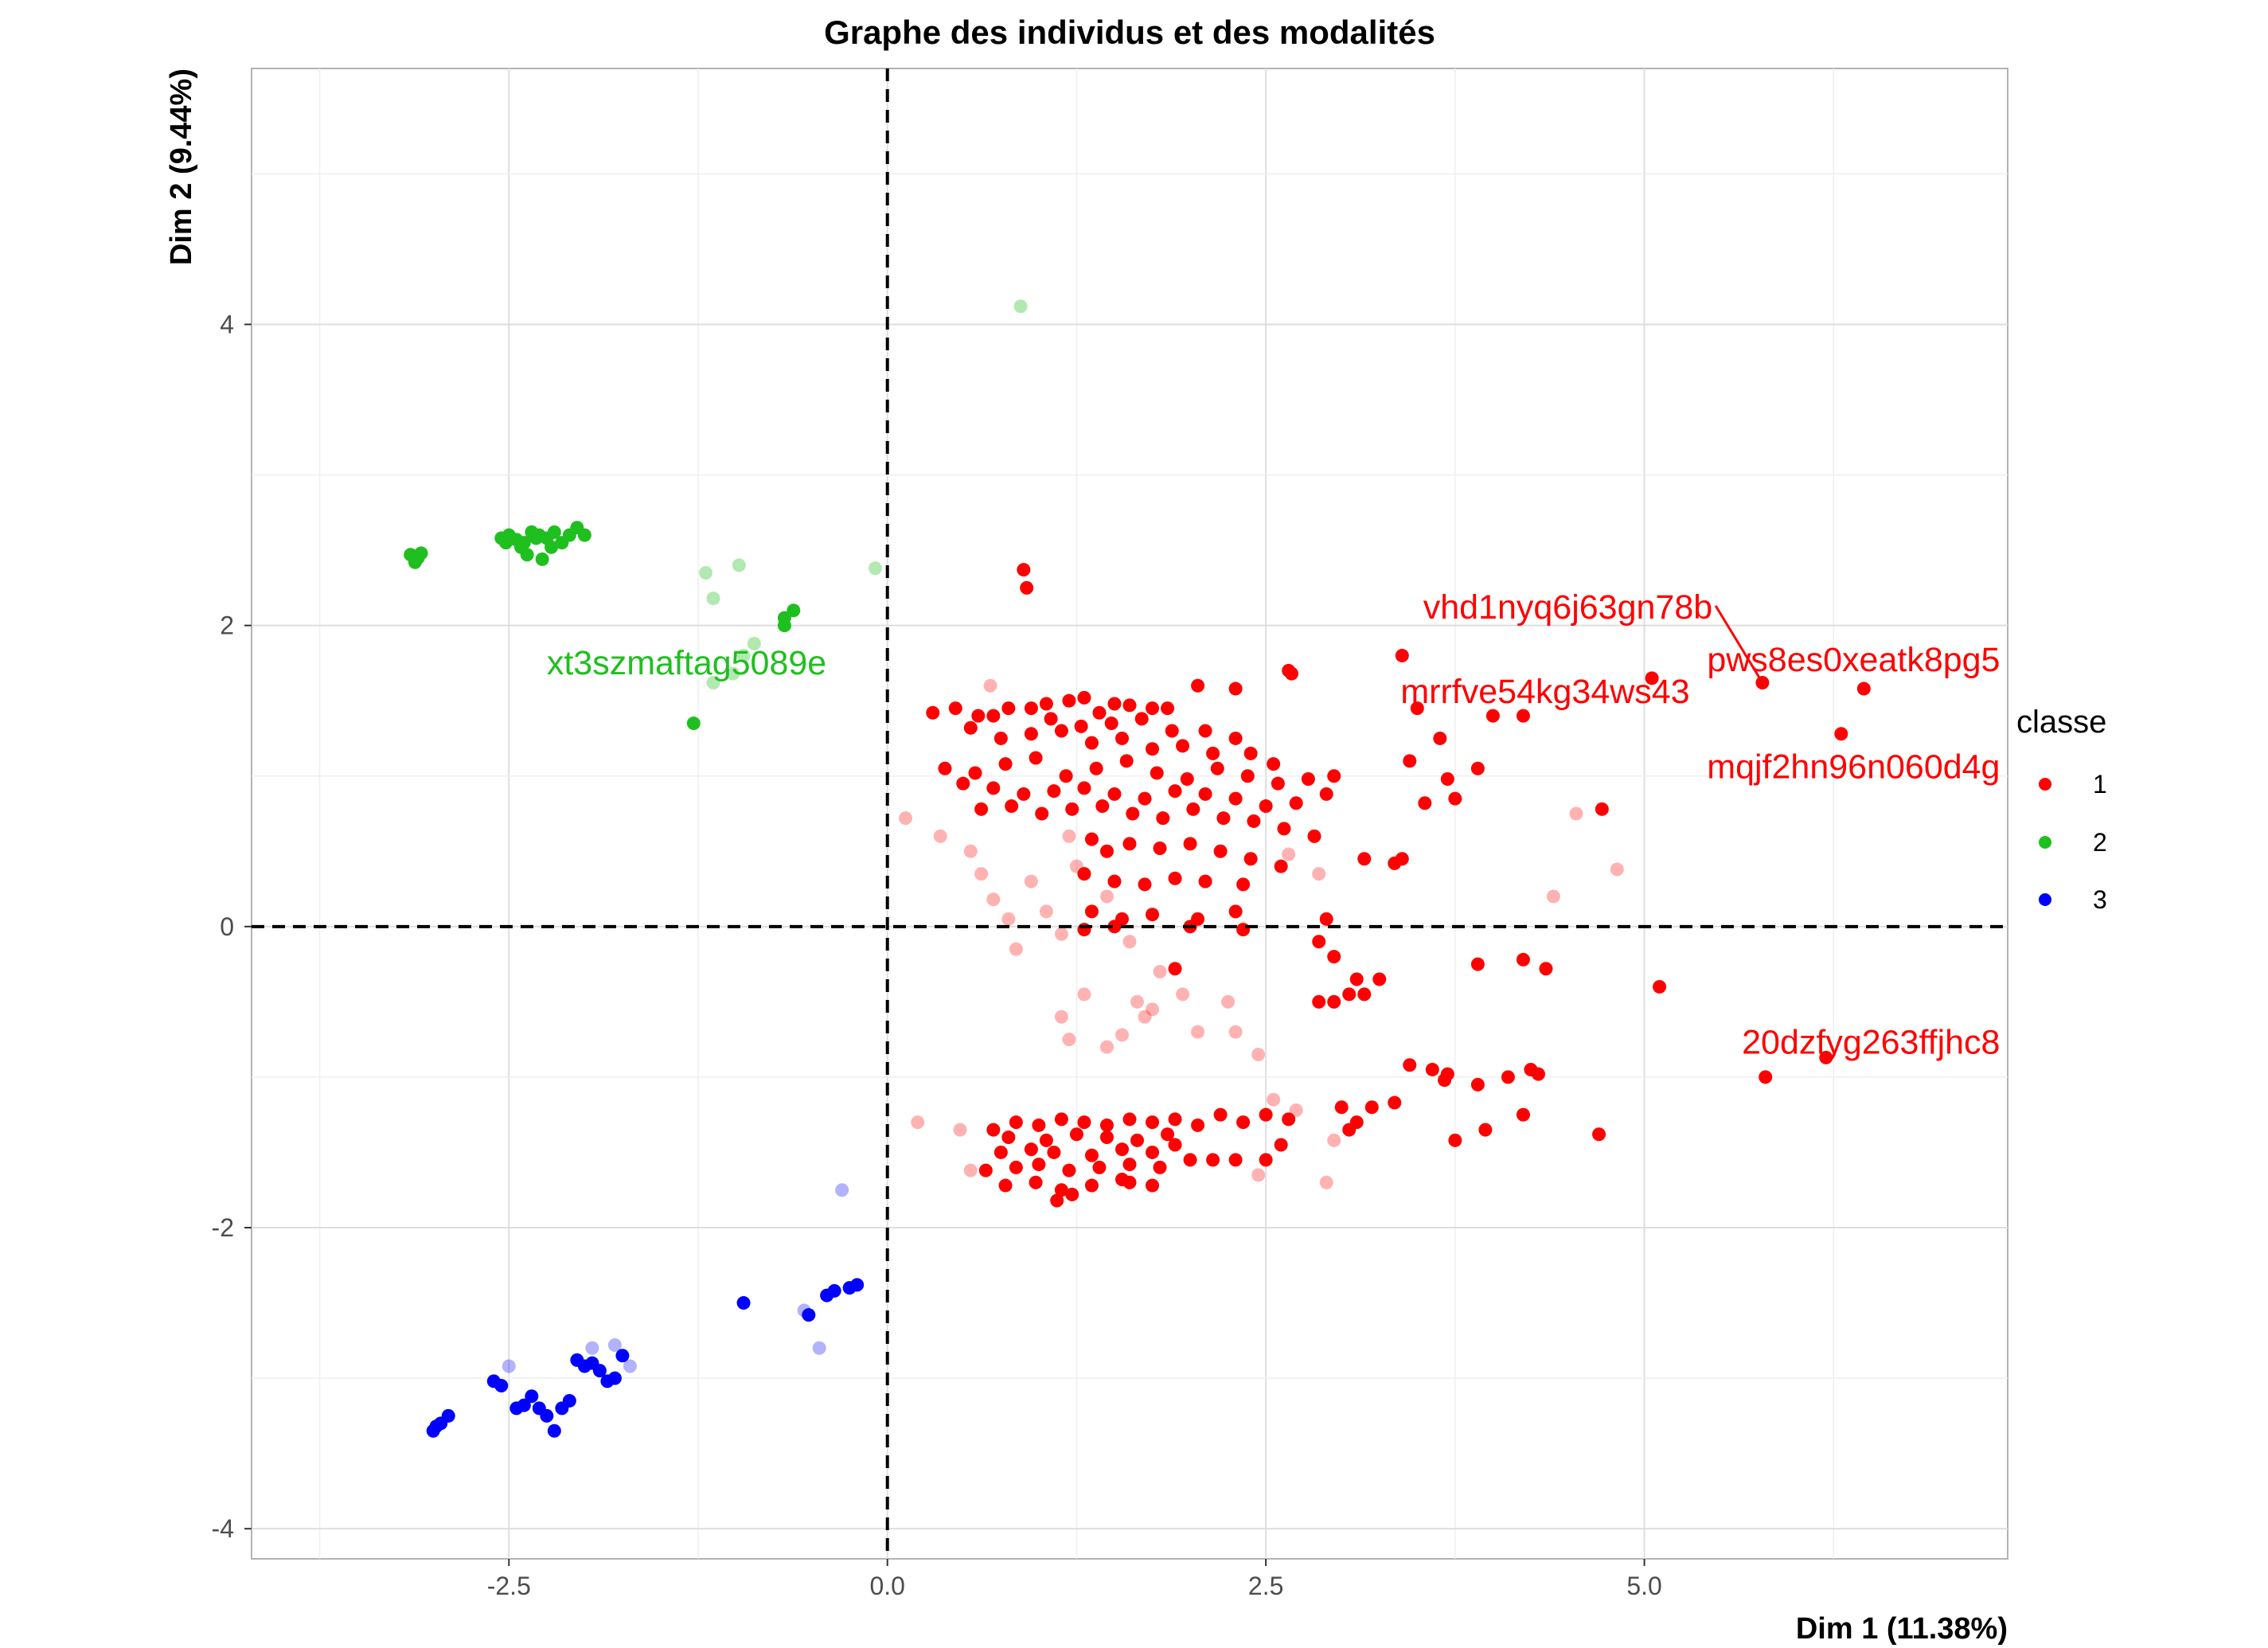  What do you see at coordinates (1567, 607) in the screenshot?
I see `point-label: vhd1nyq6j63gn78b` at bounding box center [1567, 607].